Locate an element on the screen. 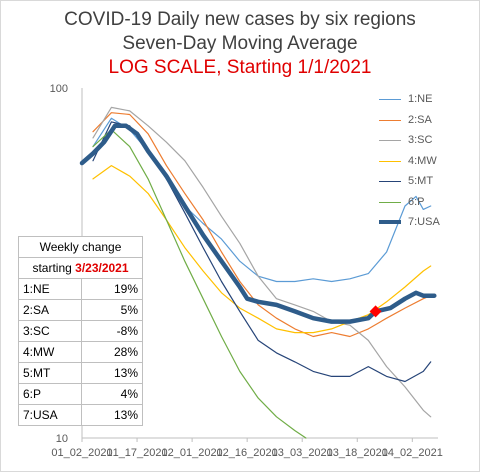  table-row: 7:USA 13% is located at coordinates (80, 415).